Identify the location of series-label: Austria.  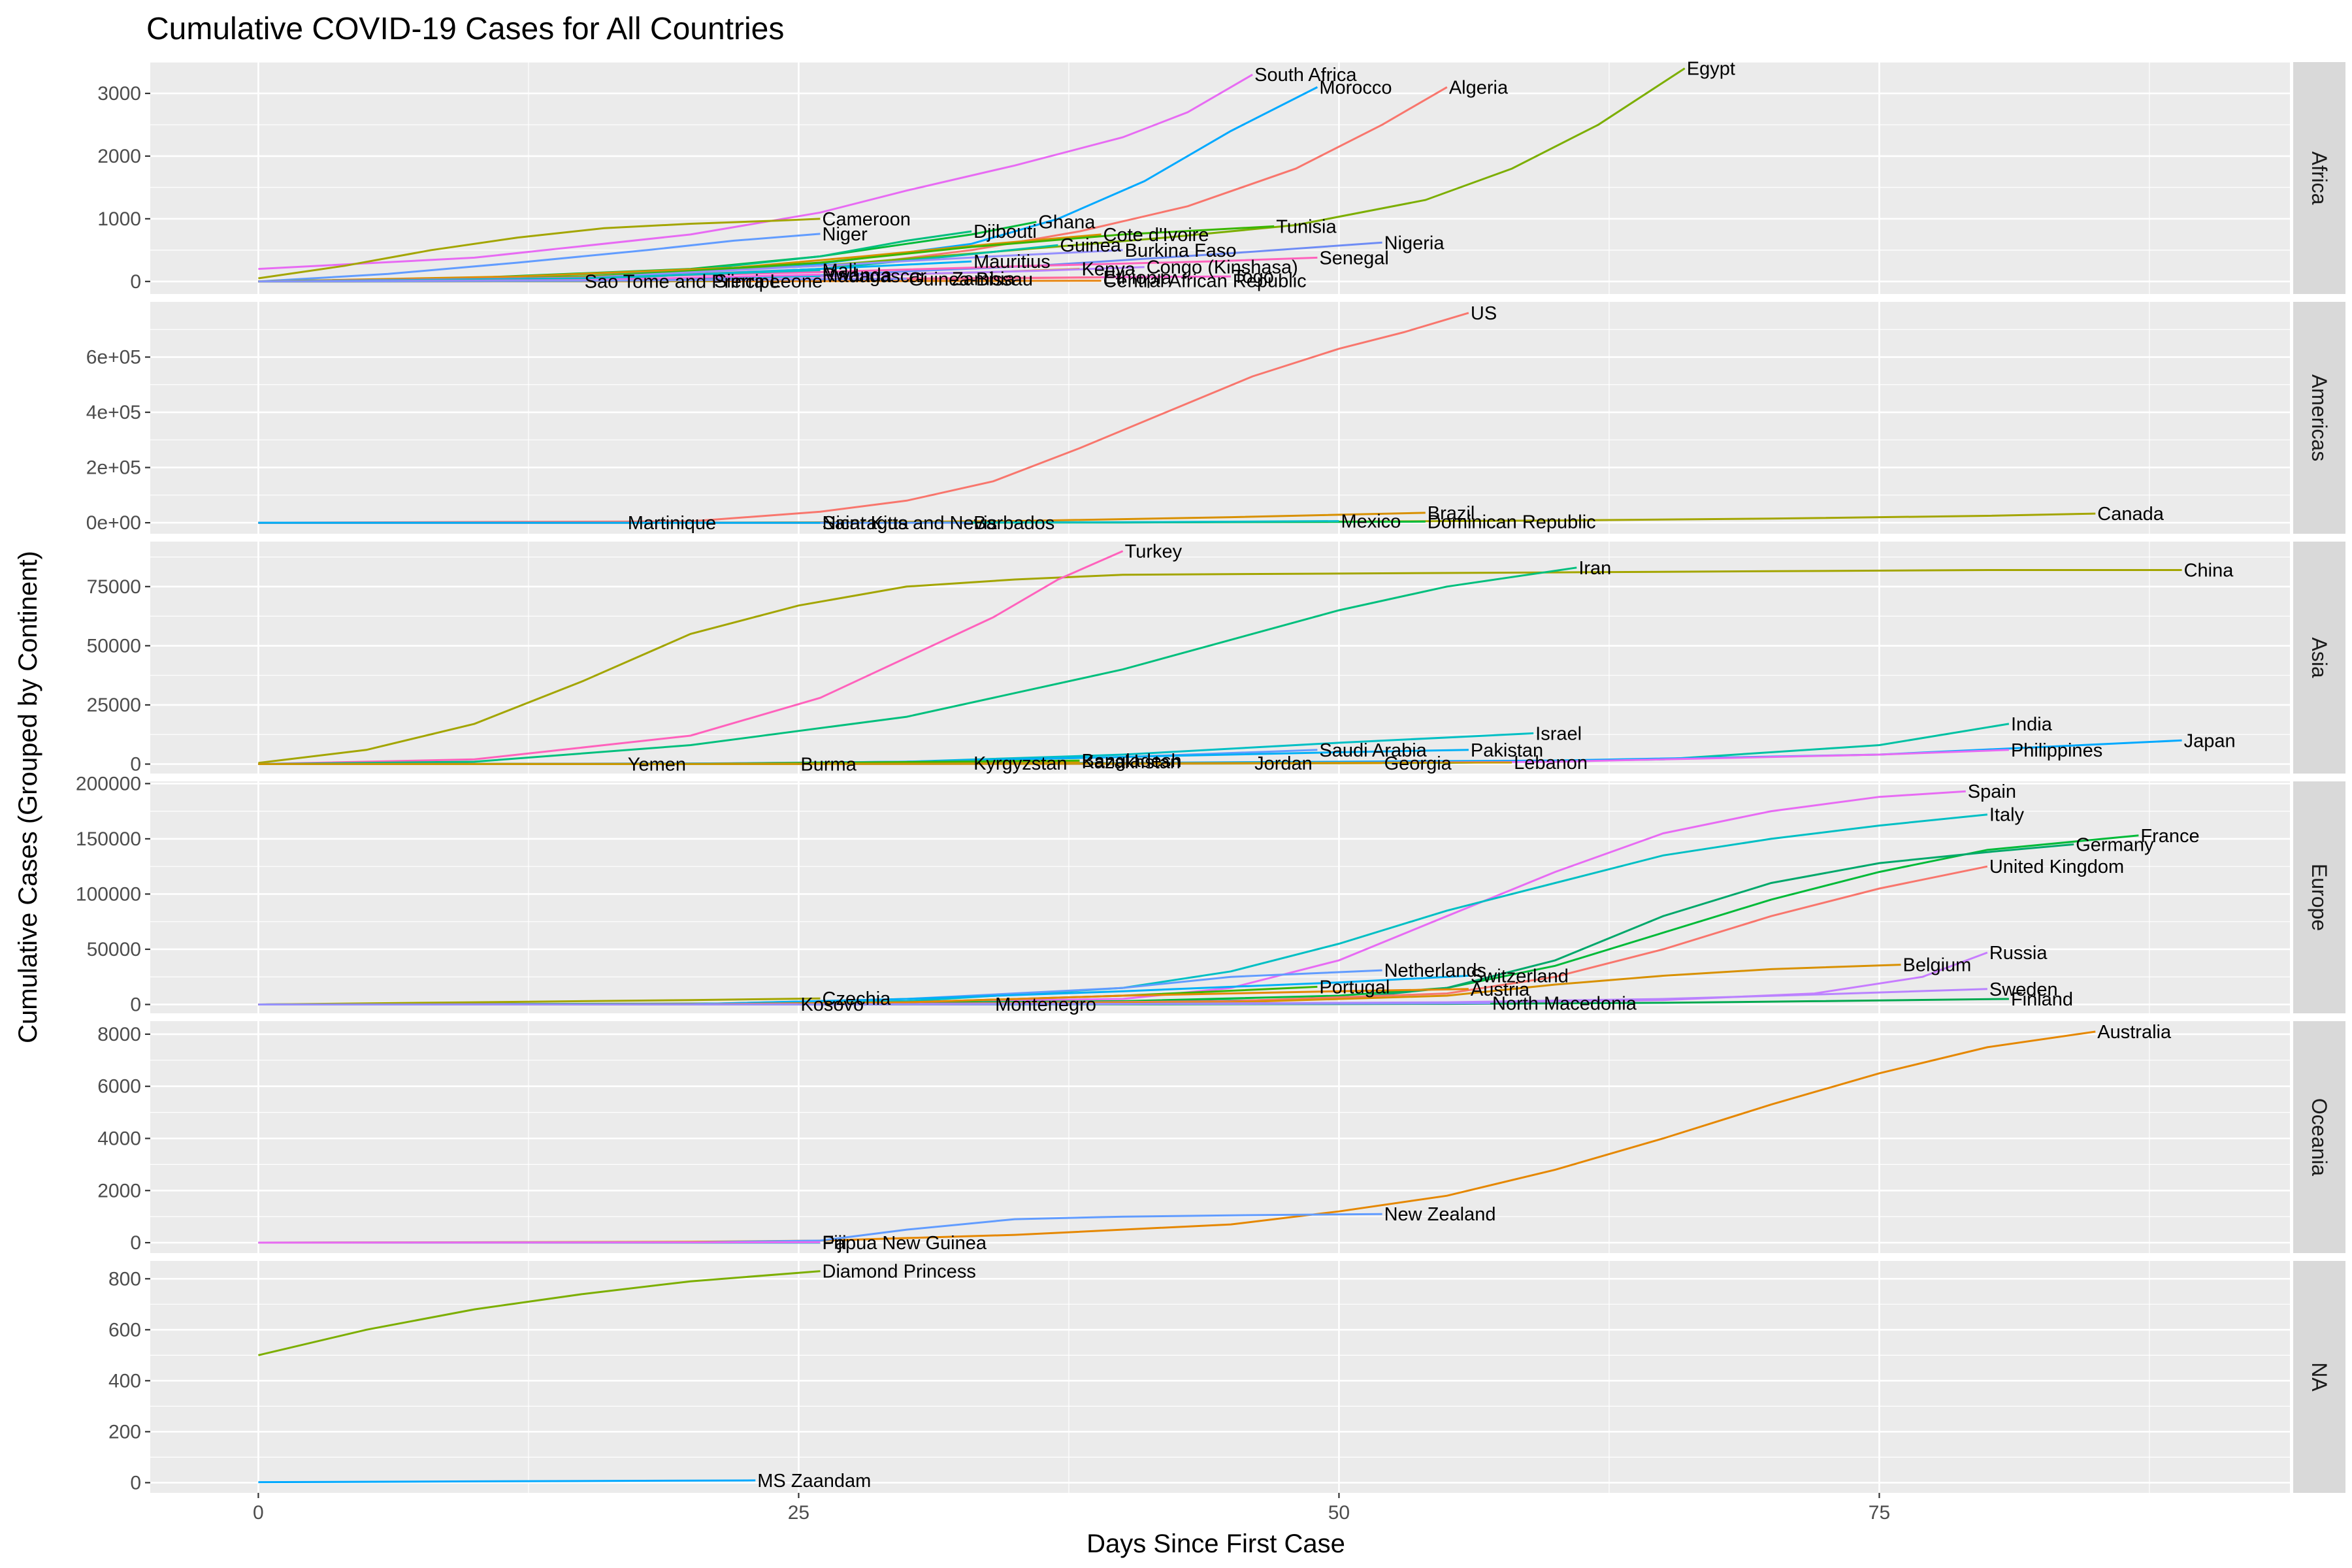
(1500, 989).